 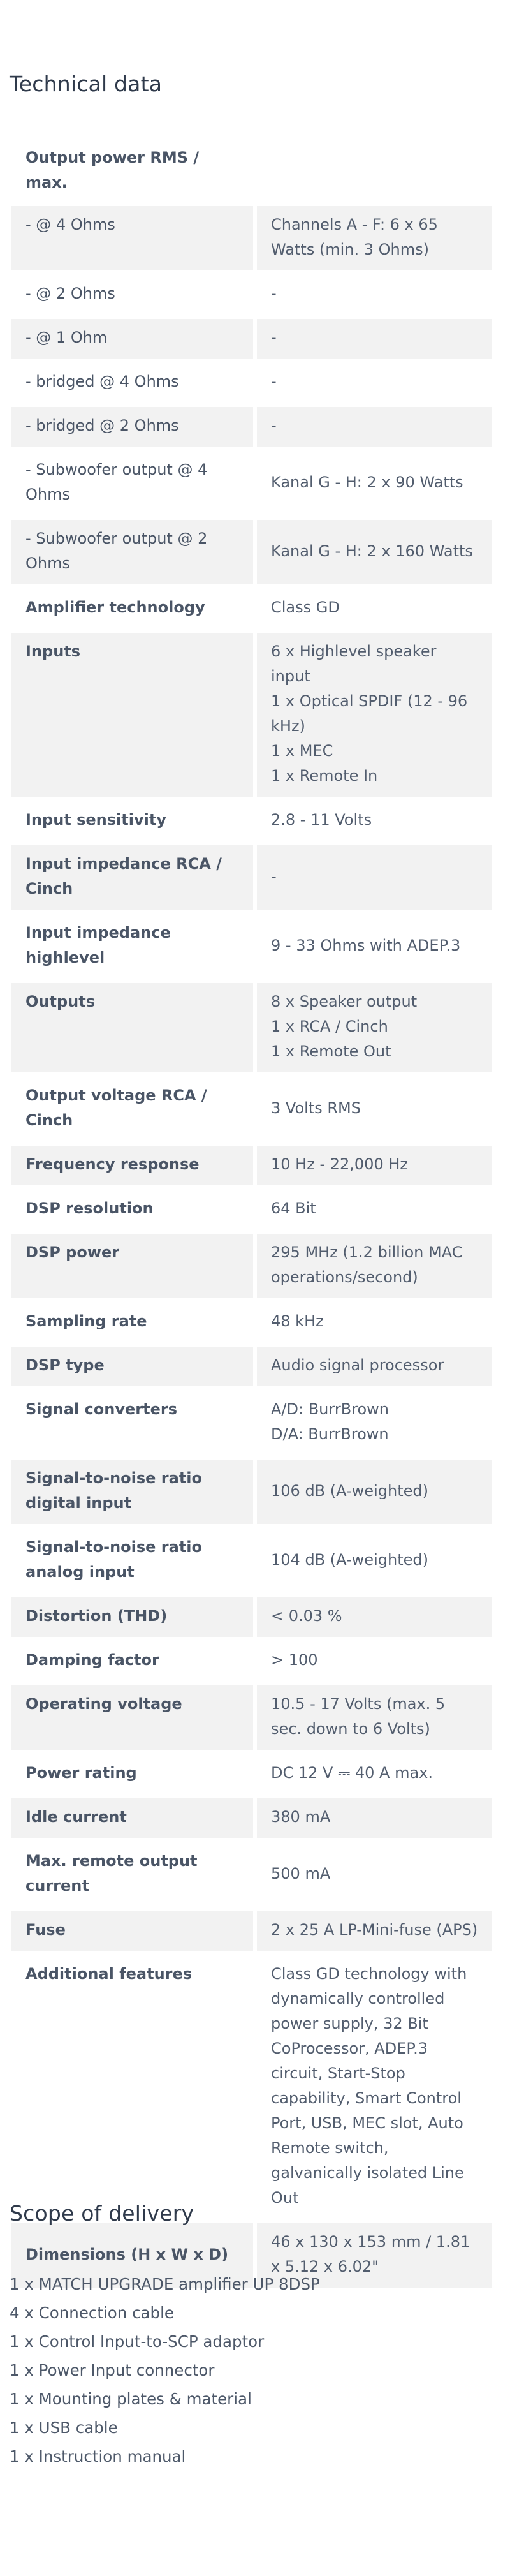 I want to click on spec-value: 2.8 - 11 Volts, so click(x=374, y=821).